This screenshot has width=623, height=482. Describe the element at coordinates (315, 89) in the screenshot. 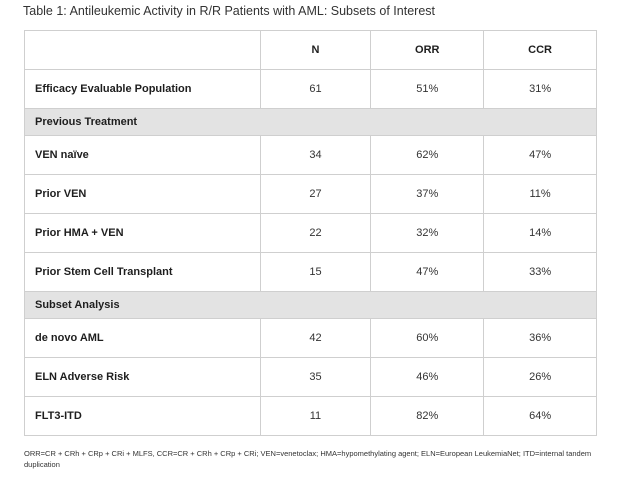

I see `cell-n: 61` at that location.